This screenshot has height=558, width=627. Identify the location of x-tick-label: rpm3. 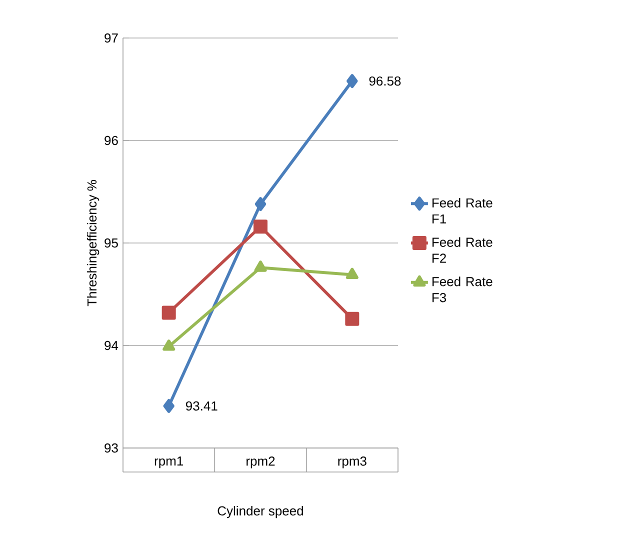
(352, 462).